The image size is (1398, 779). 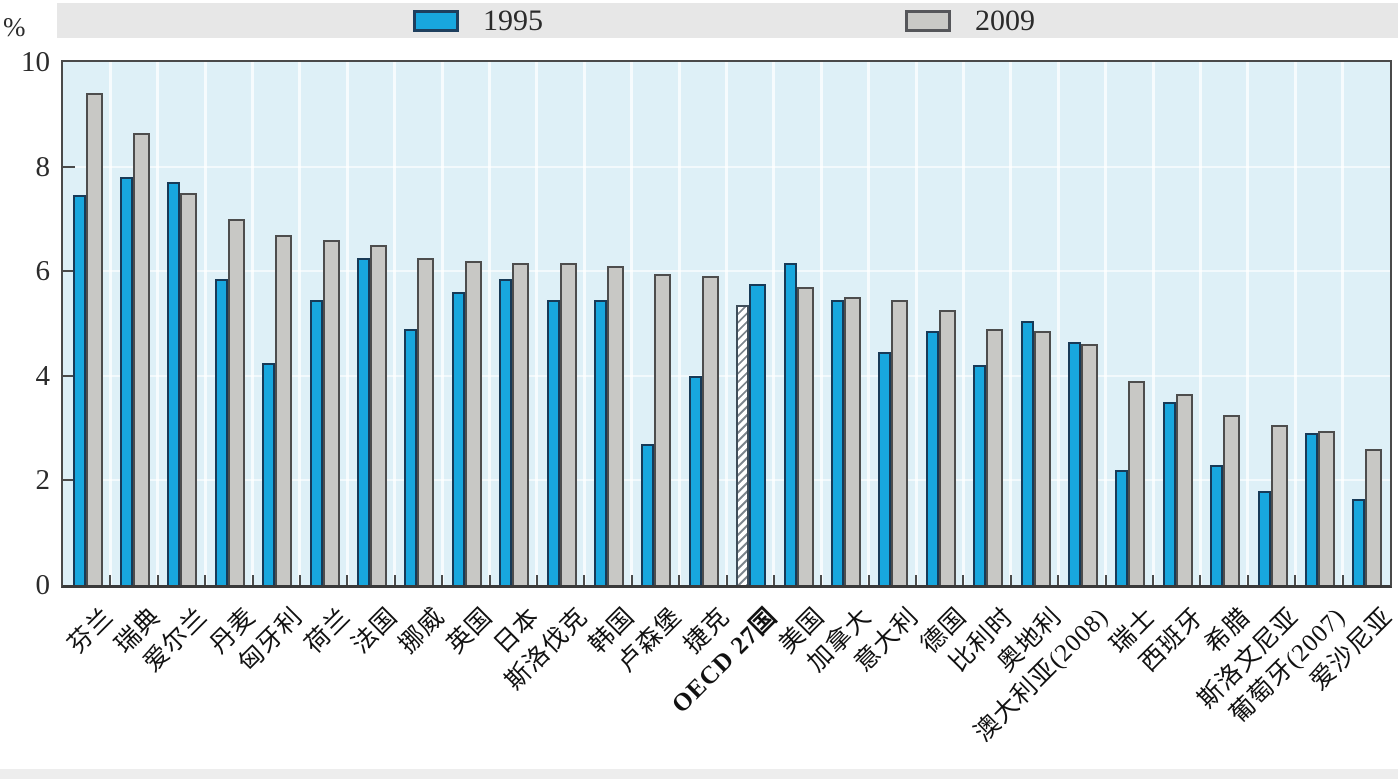 What do you see at coordinates (1005, 20) in the screenshot?
I see `legend-label-2009: 2009` at bounding box center [1005, 20].